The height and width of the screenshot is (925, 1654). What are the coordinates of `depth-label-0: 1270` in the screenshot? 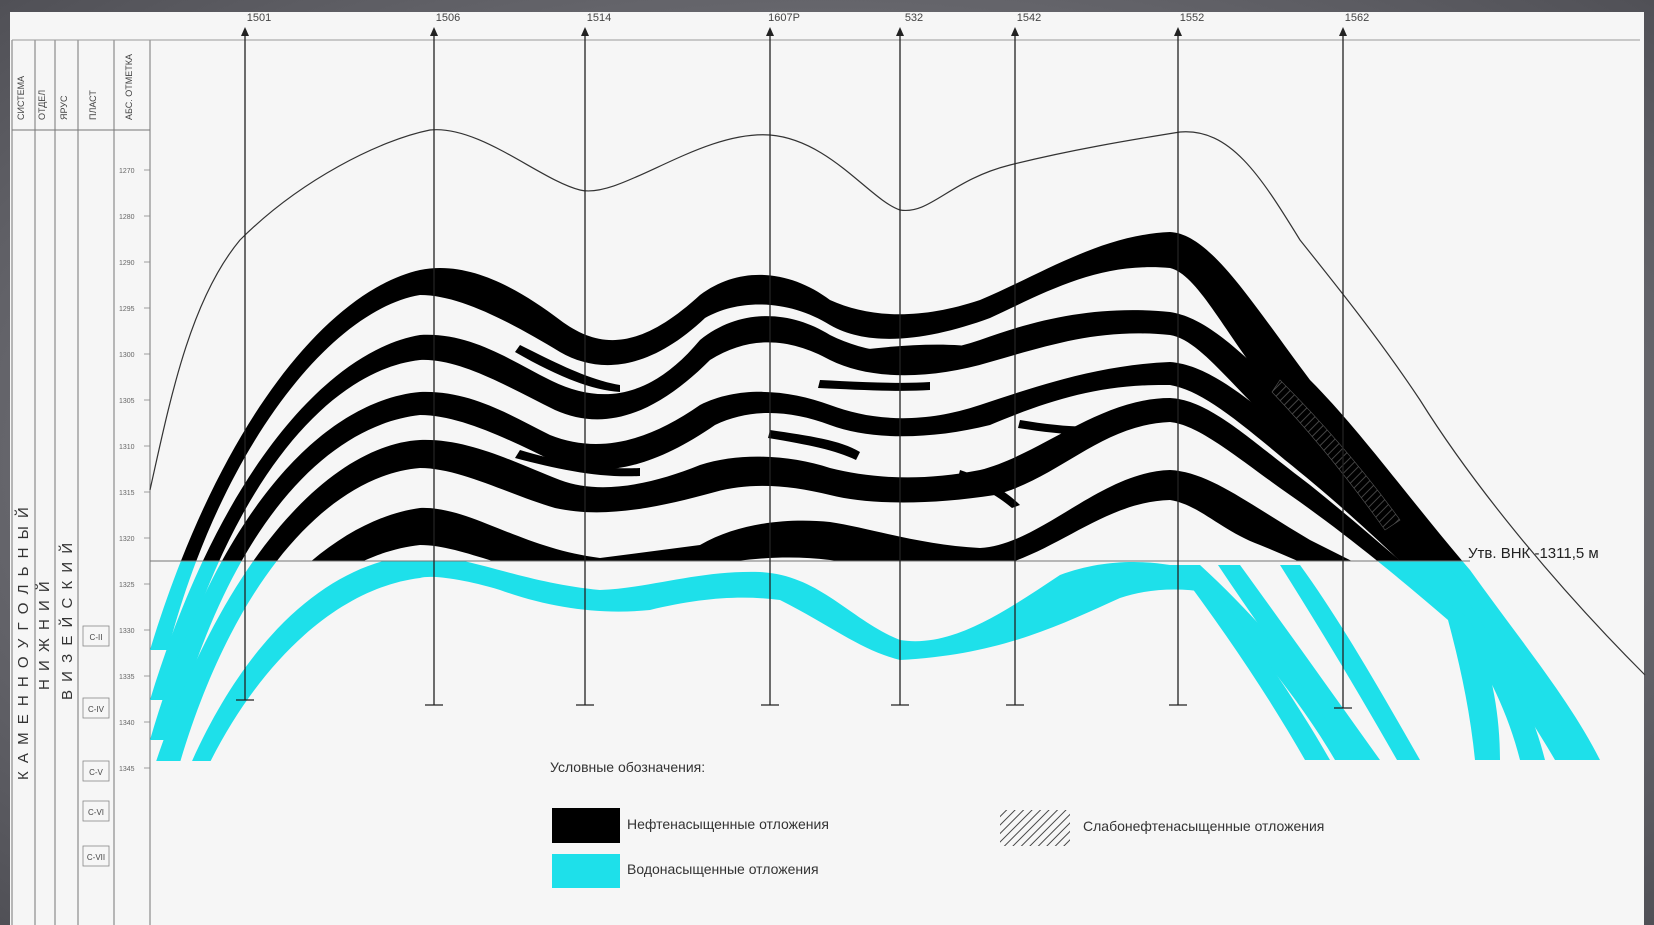 It's located at (127, 171).